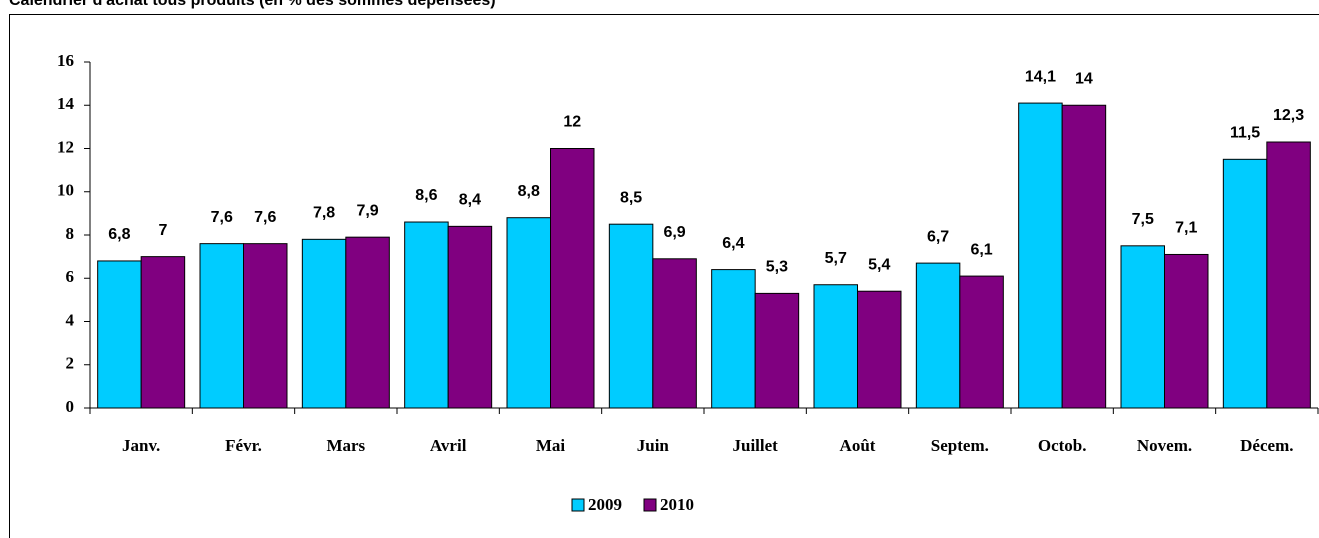 This screenshot has width=1319, height=538. What do you see at coordinates (70, 406) in the screenshot?
I see `y-tick-label: 0` at bounding box center [70, 406].